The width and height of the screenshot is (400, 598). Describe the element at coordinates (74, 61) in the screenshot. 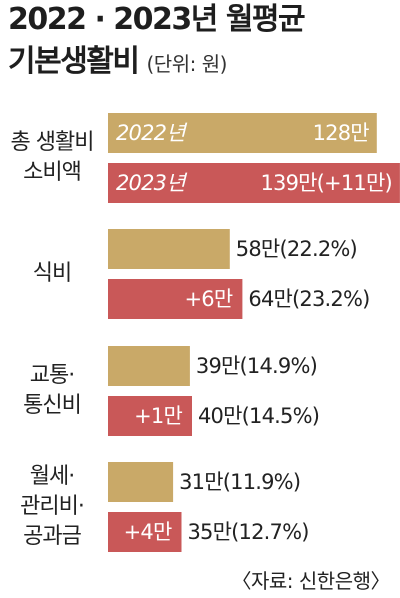

I see `chart-title-main: 기본생활비` at that location.